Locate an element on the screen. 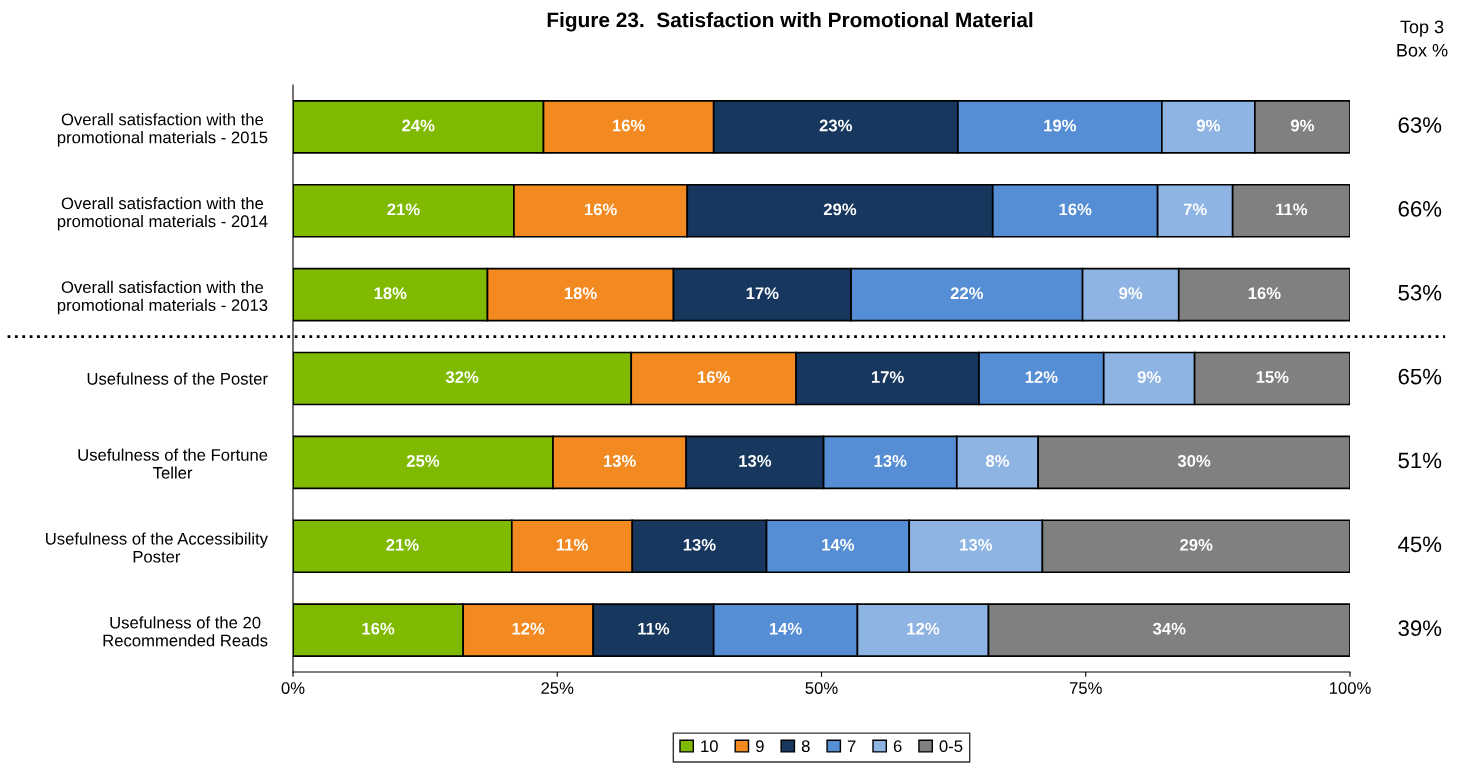 This screenshot has width=1470, height=769. legend-label: 6 is located at coordinates (897, 746).